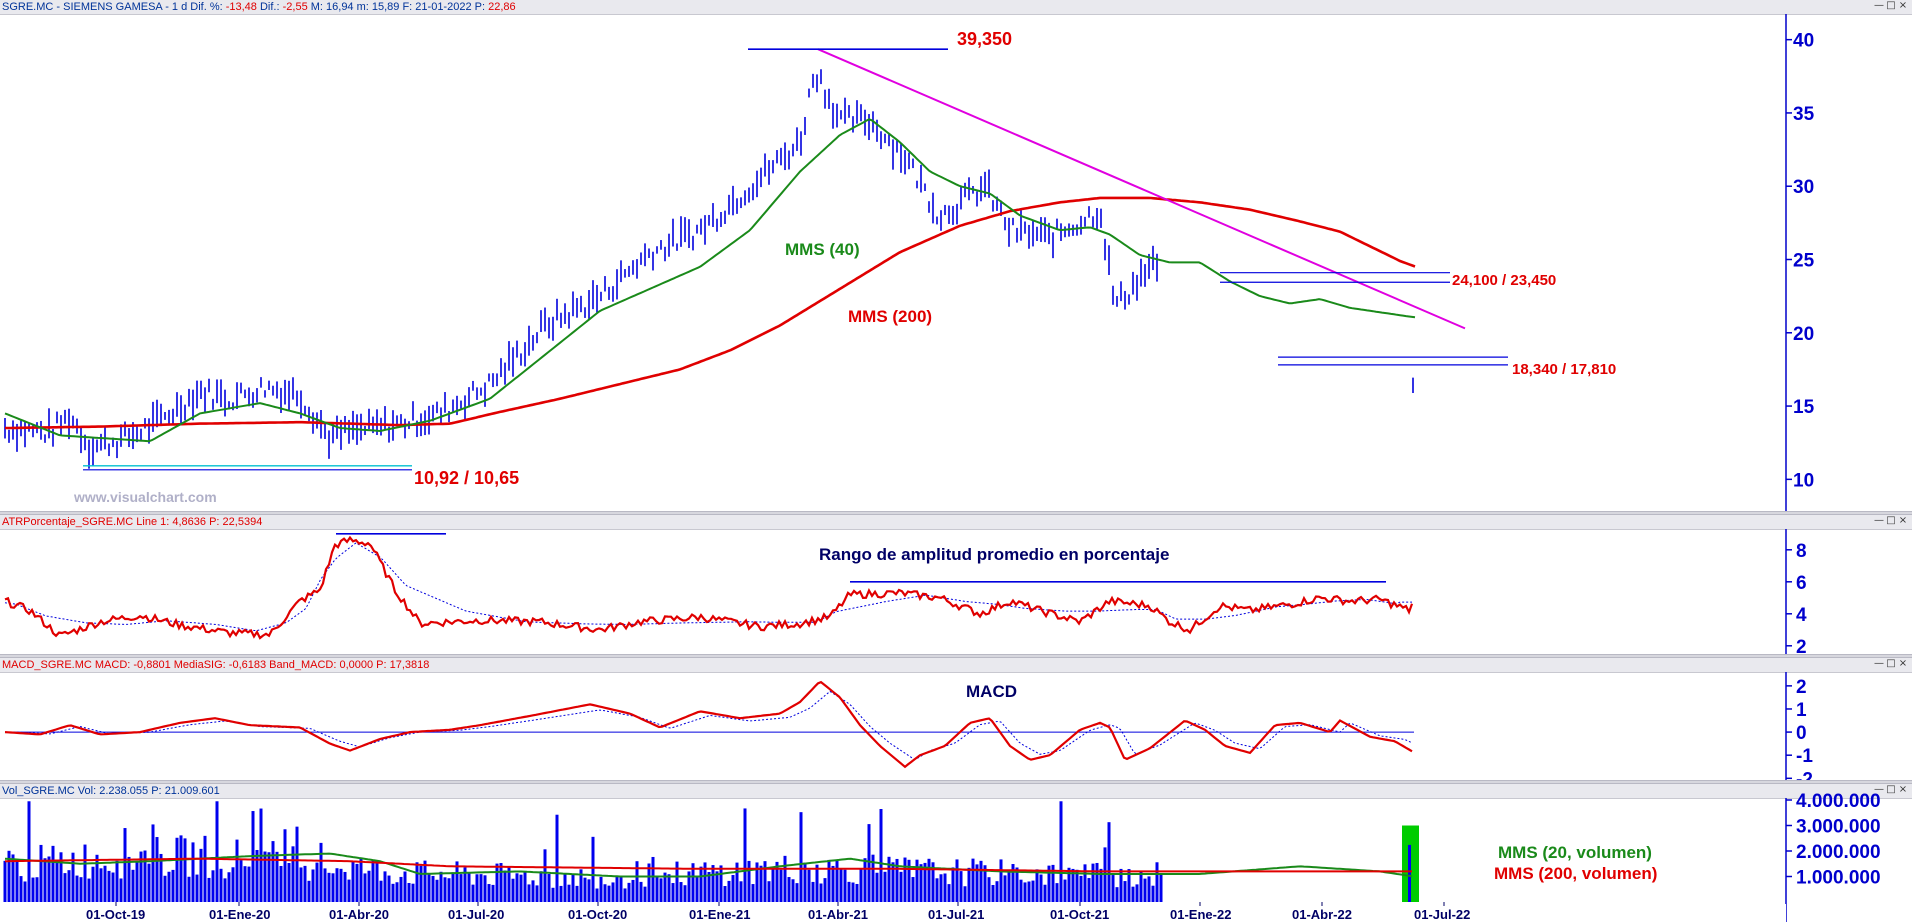 The height and width of the screenshot is (922, 1912). Describe the element at coordinates (838, 914) in the screenshot. I see `x-axis-tick-label: 01-Abr-21` at that location.